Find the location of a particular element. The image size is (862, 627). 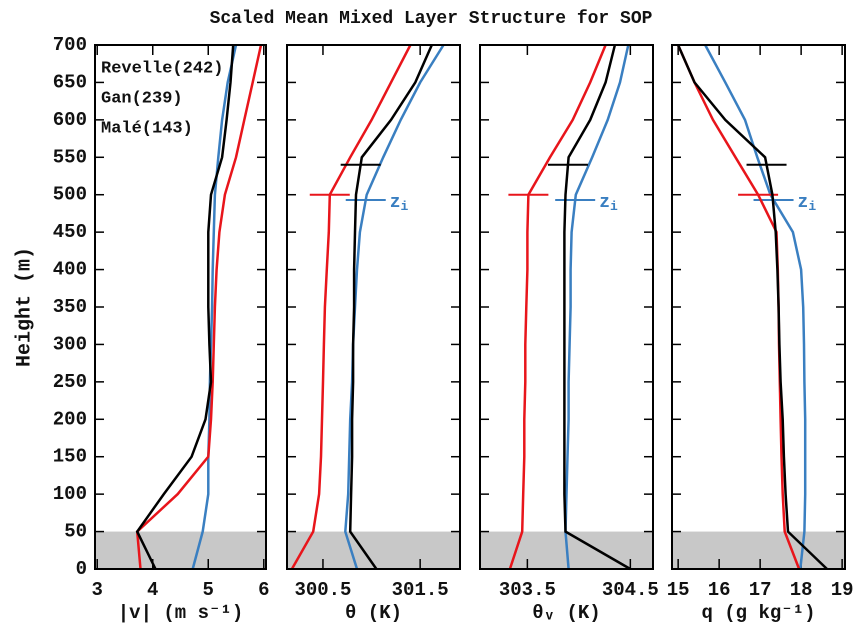

x-axis-label: θᵥ (K) is located at coordinates (566, 613).